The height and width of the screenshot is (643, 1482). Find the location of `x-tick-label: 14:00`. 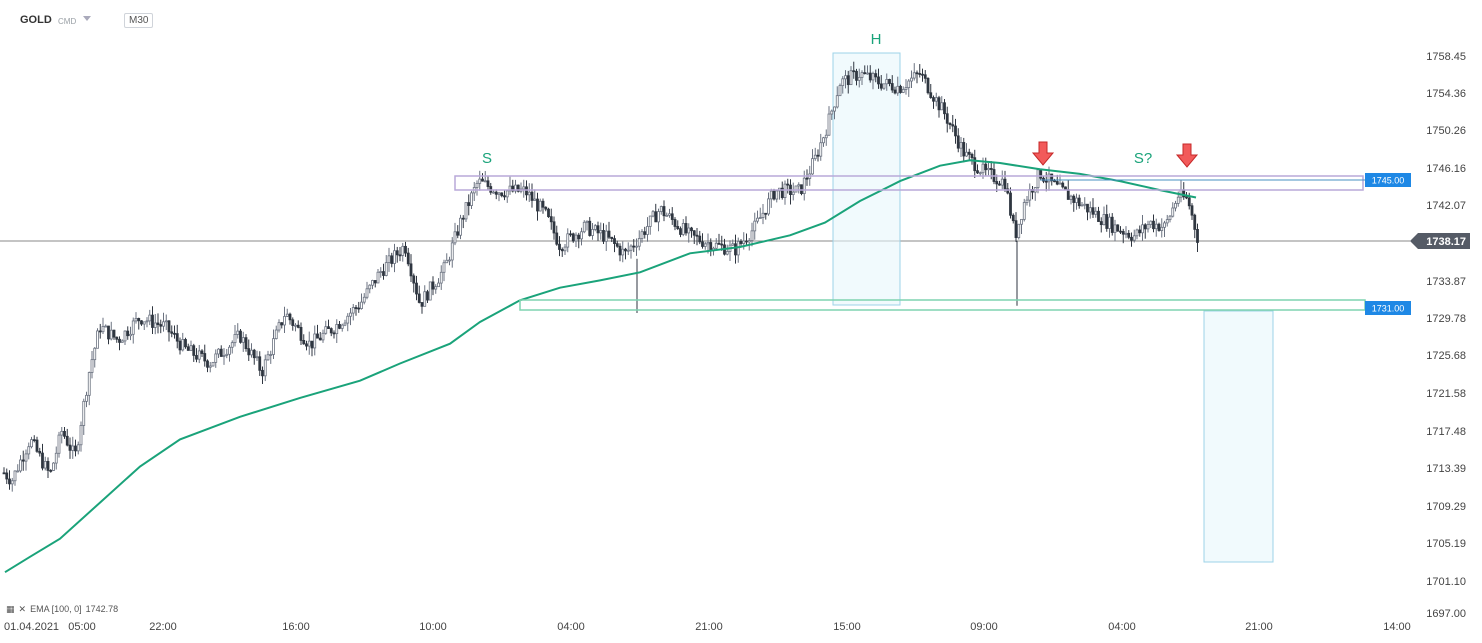

x-tick-label: 14:00 is located at coordinates (1397, 627).